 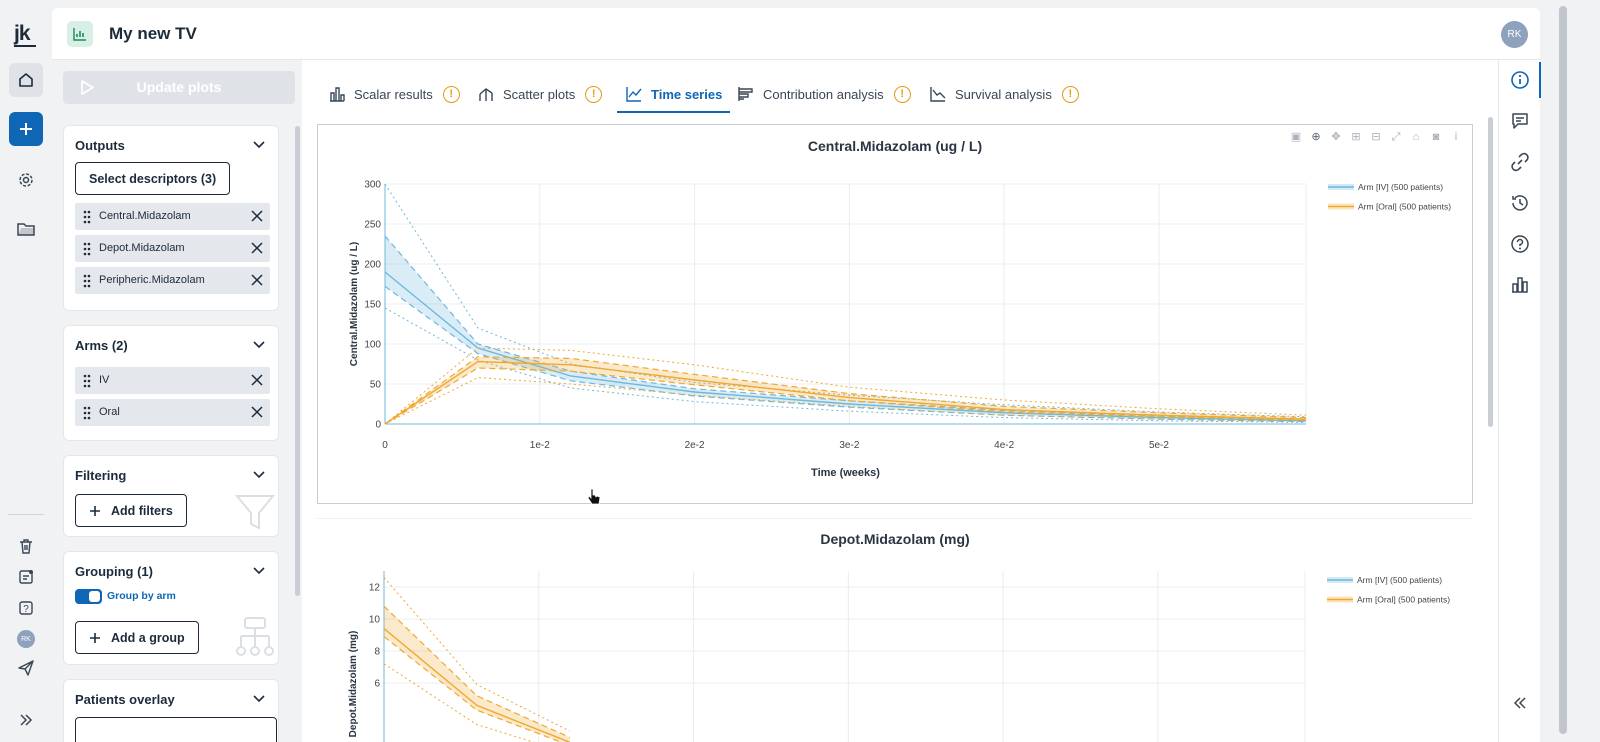 I want to click on bar-chart-icon, so click(x=1520, y=285).